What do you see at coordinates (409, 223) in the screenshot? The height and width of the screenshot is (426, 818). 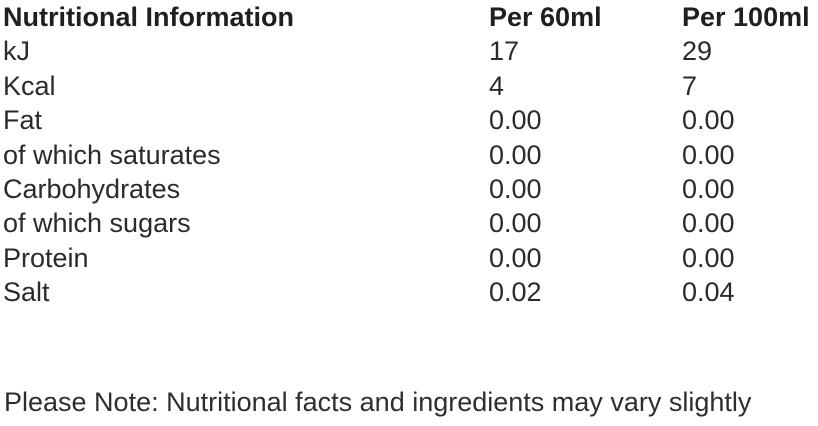 I see `table-row-sugars: of which sugars 0.00 0.00` at bounding box center [409, 223].